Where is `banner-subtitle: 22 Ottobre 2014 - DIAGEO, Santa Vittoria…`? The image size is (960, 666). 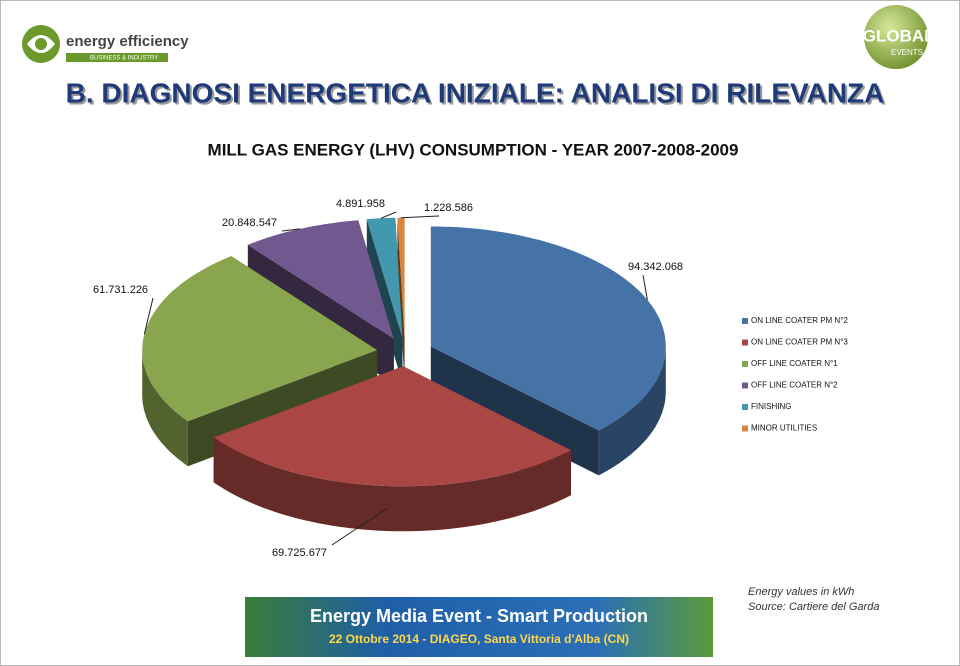
banner-subtitle: 22 Ottobre 2014 - DIAGEO, Santa Vittoria… is located at coordinates (479, 639).